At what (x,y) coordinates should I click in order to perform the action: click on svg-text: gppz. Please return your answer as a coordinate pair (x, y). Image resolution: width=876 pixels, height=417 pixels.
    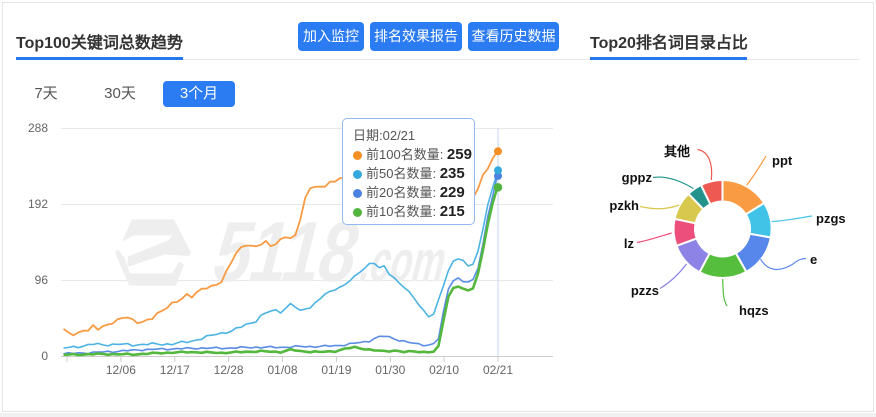
    Looking at the image, I should click on (637, 177).